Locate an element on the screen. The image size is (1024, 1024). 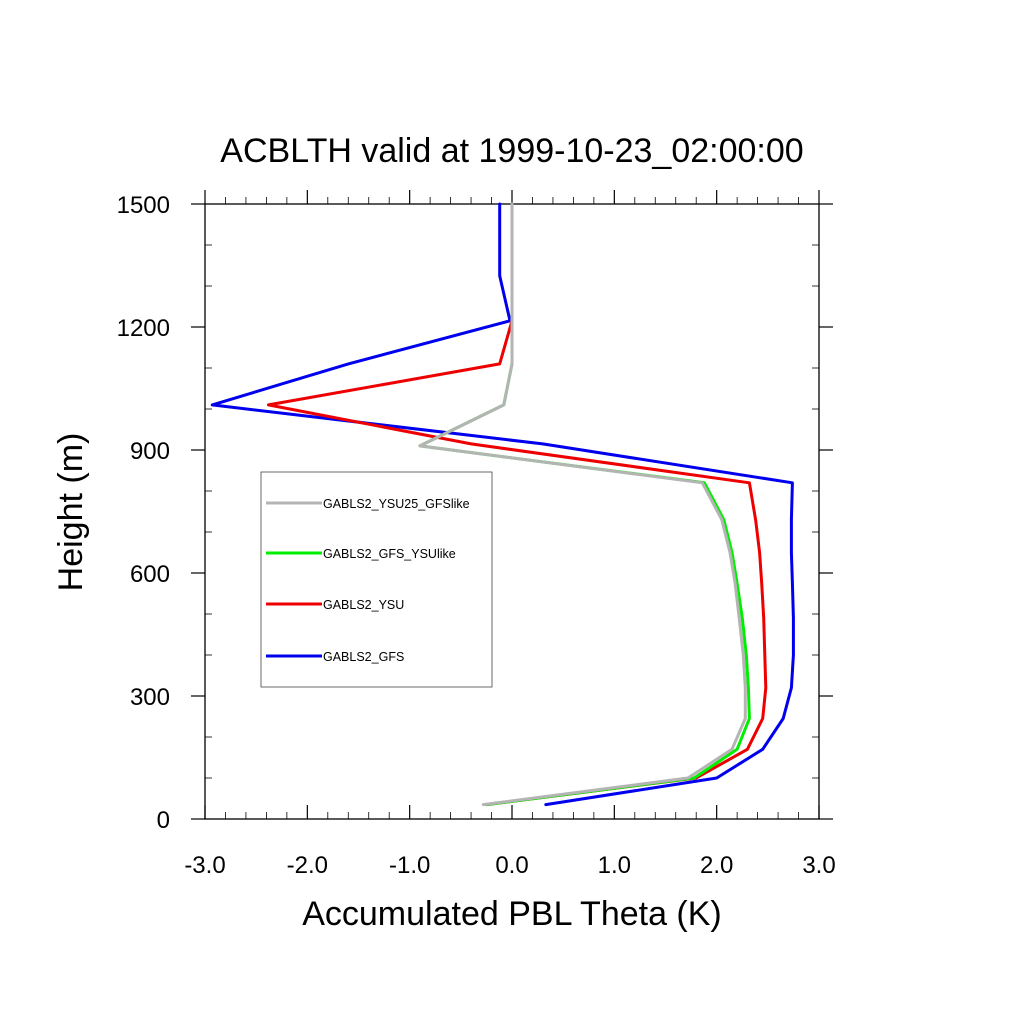
legend-label: GABLS2_YSU25_GFSlike is located at coordinates (396, 504).